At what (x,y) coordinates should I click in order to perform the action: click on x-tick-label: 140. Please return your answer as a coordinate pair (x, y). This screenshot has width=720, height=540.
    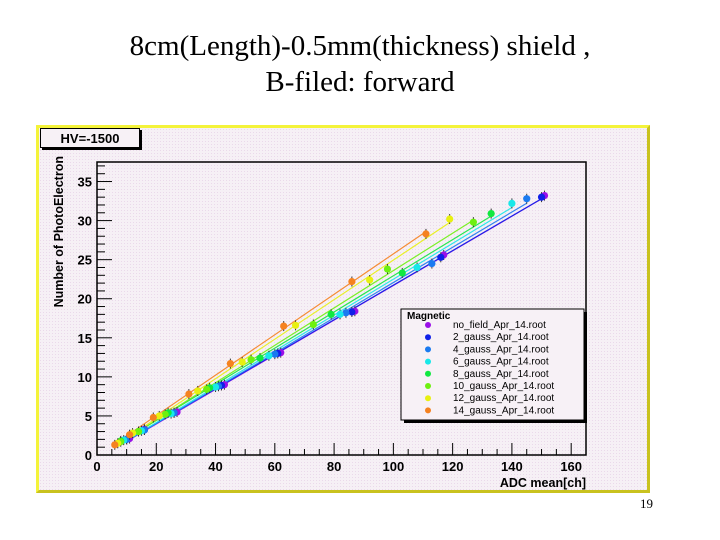
    Looking at the image, I should click on (512, 466).